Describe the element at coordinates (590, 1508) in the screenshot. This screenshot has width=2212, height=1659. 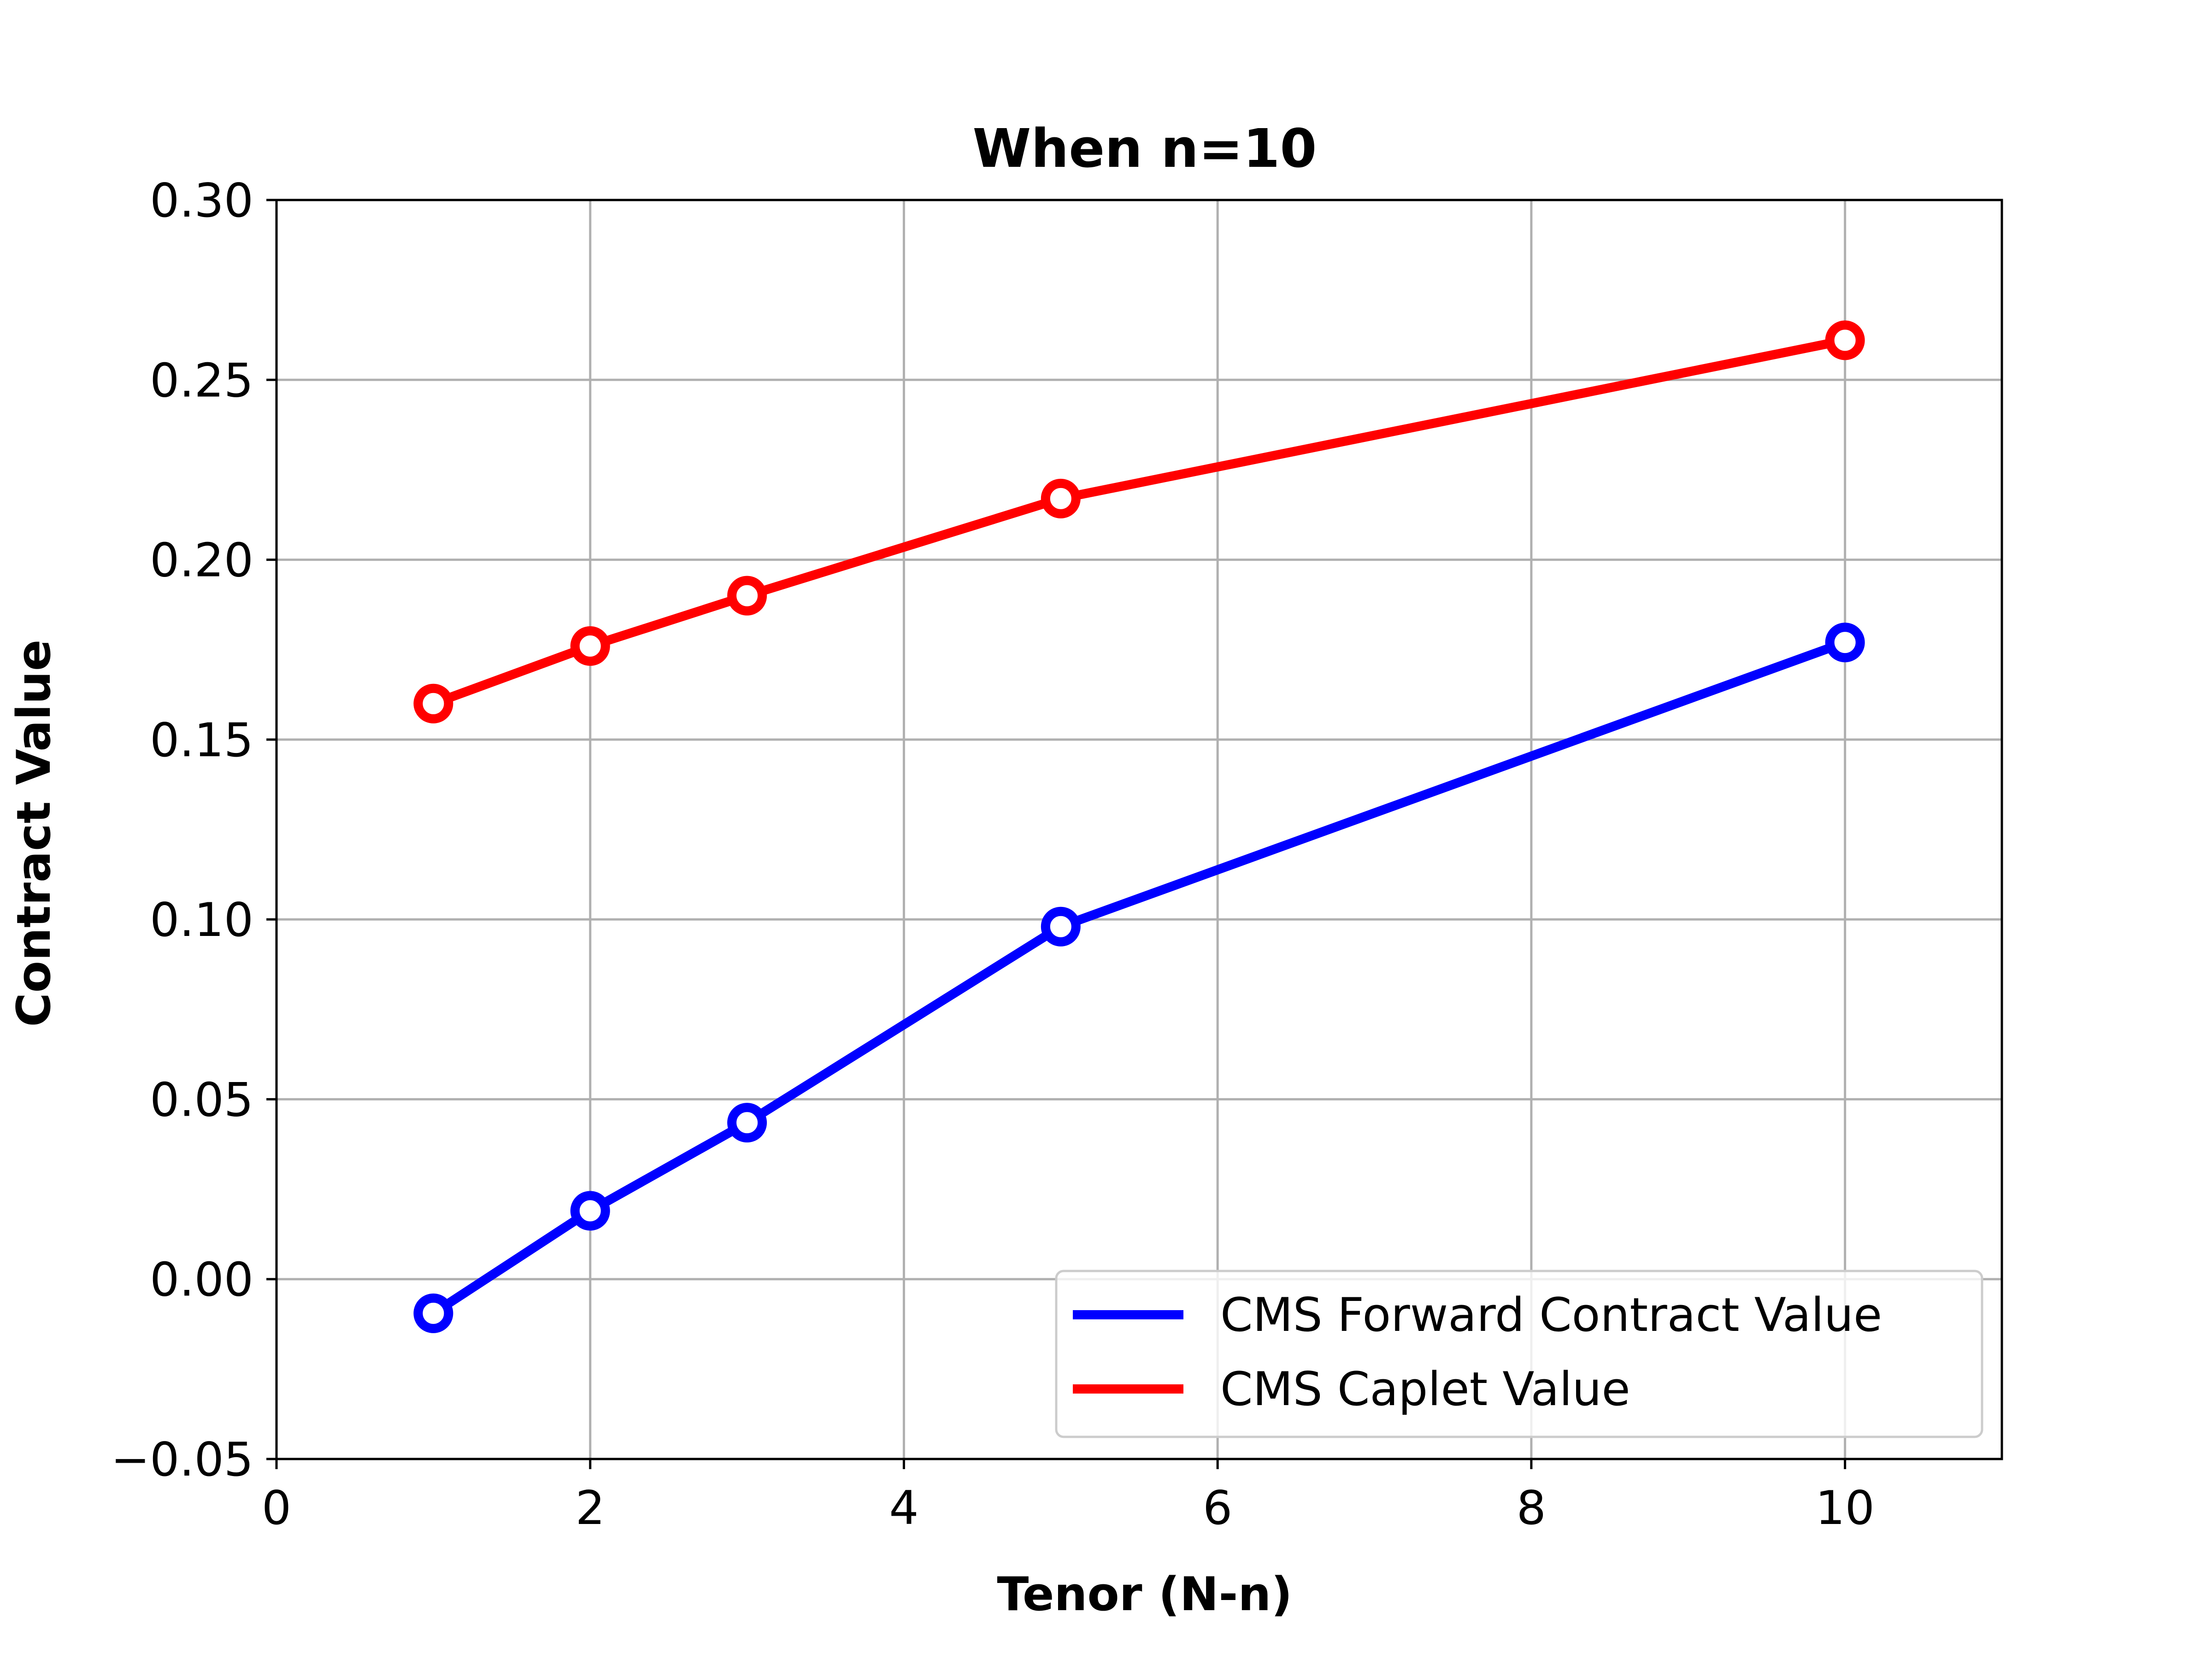
I see `x-tick-label: 2` at that location.